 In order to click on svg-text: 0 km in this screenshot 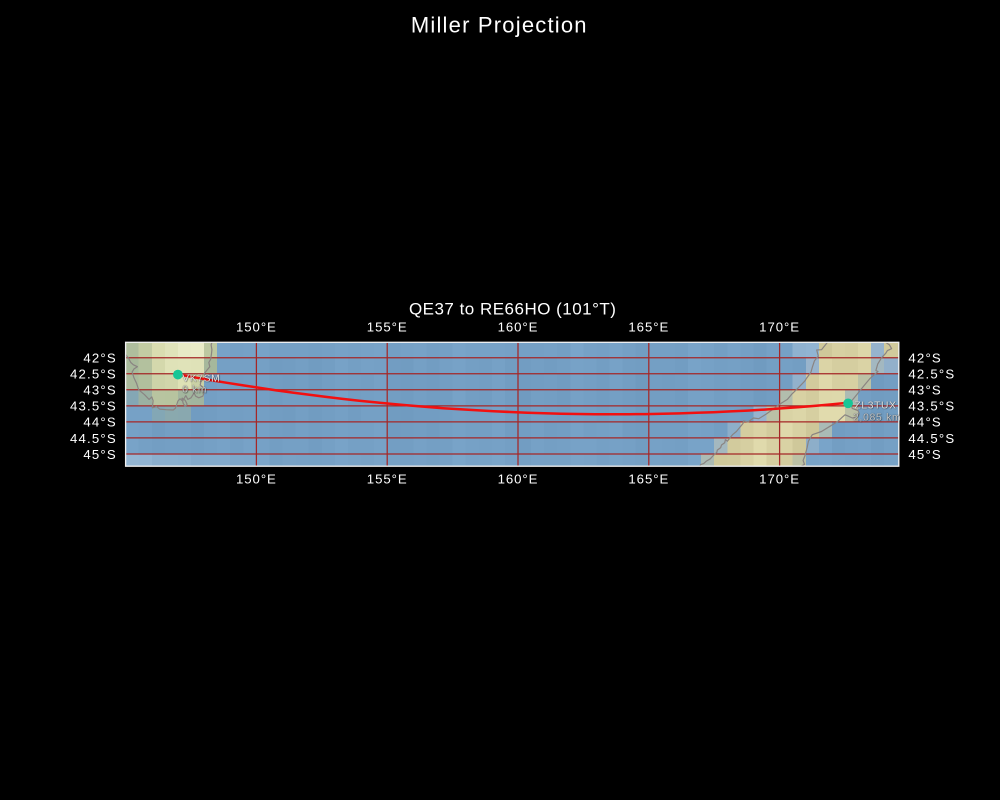, I will do `click(194, 390)`.